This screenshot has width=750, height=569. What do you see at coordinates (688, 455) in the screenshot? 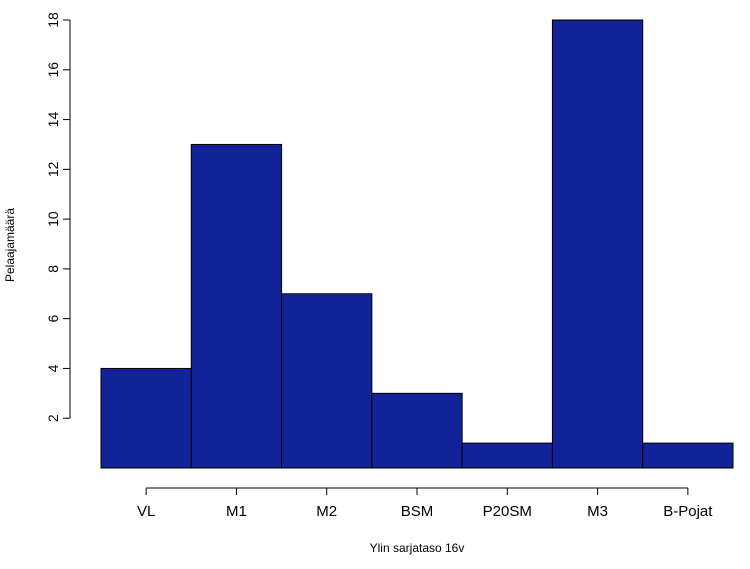
I see `bar-b-pojat` at bounding box center [688, 455].